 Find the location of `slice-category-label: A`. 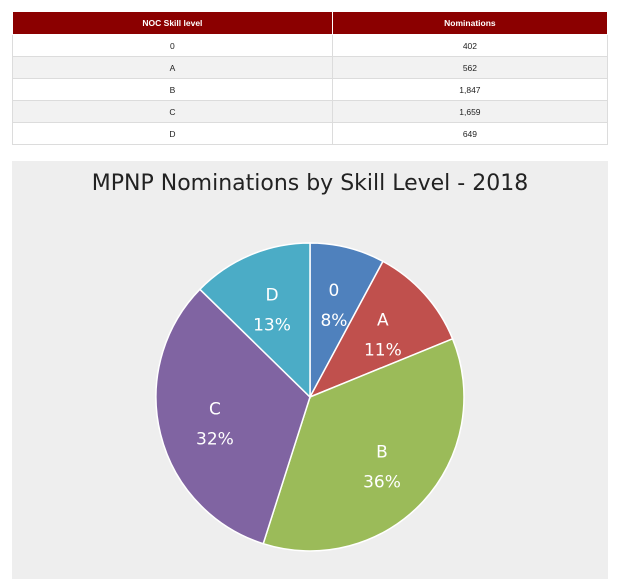

slice-category-label: A is located at coordinates (383, 320).